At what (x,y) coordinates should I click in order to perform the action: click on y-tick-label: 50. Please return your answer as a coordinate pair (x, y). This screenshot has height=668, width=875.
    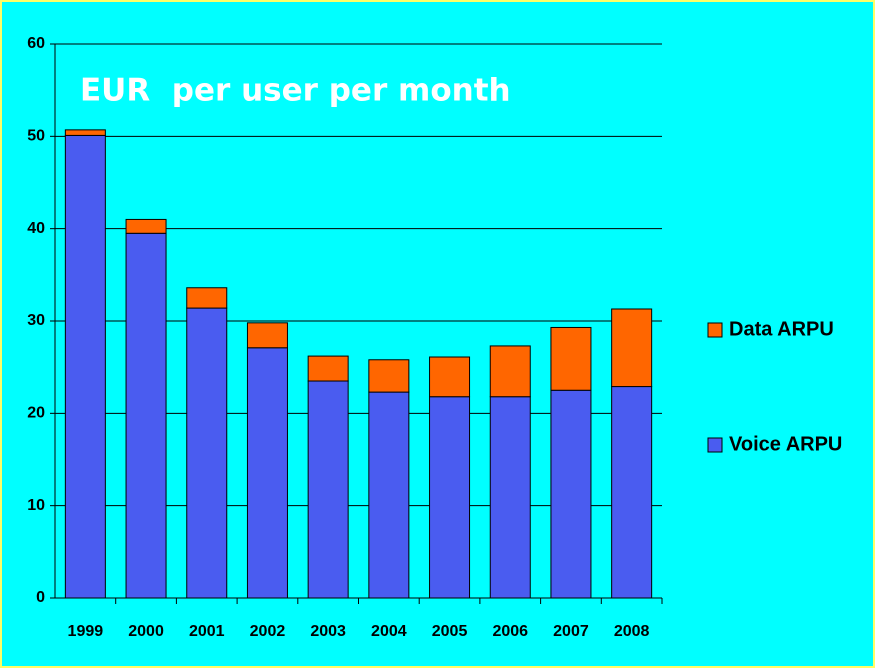
    Looking at the image, I should click on (36, 136).